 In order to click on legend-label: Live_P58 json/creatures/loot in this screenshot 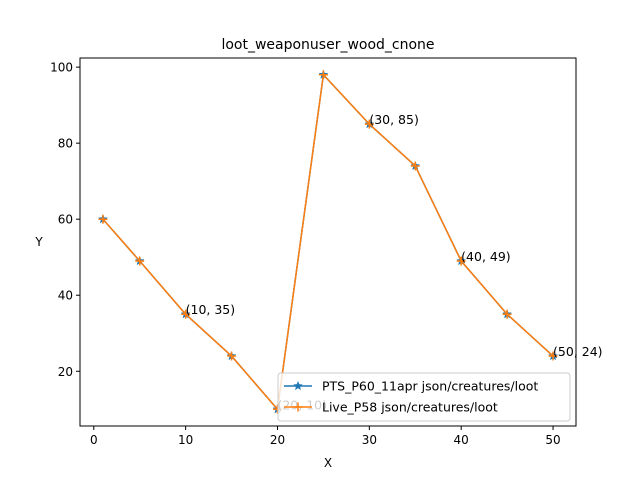, I will do `click(410, 407)`.